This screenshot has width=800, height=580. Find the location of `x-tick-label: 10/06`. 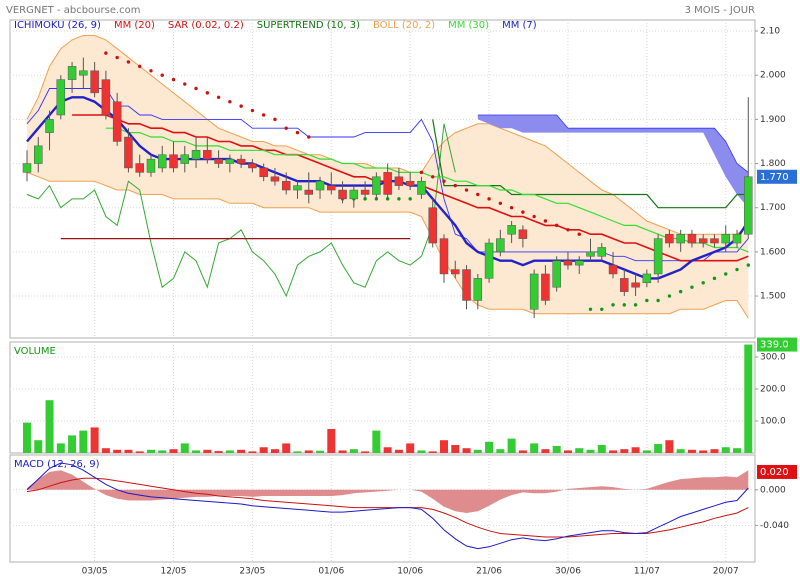

x-tick-label: 10/06 is located at coordinates (410, 572).